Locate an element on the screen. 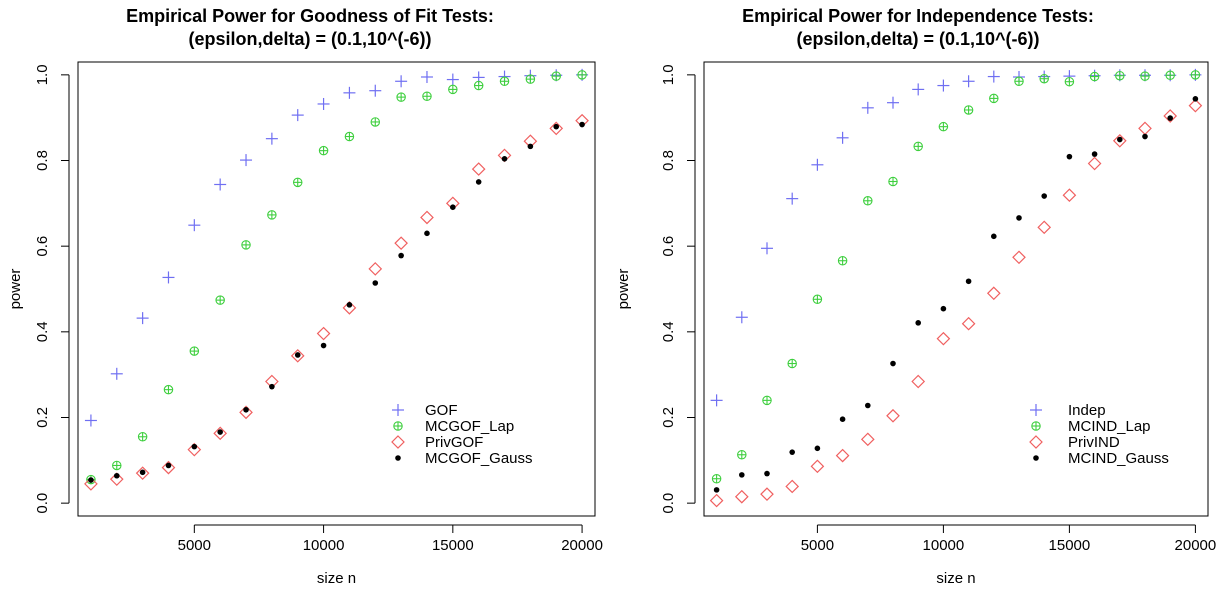  legend-label: GOF is located at coordinates (441, 410).